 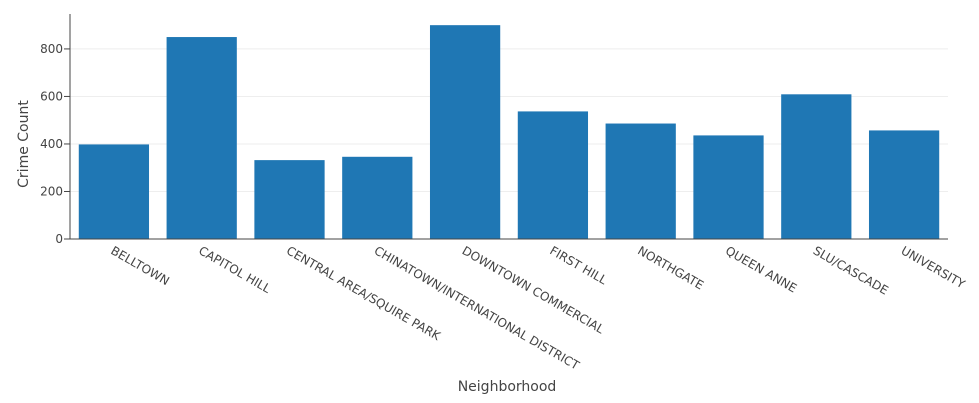 What do you see at coordinates (578, 265) in the screenshot?
I see `x-tick-label: FIRST HILL` at bounding box center [578, 265].